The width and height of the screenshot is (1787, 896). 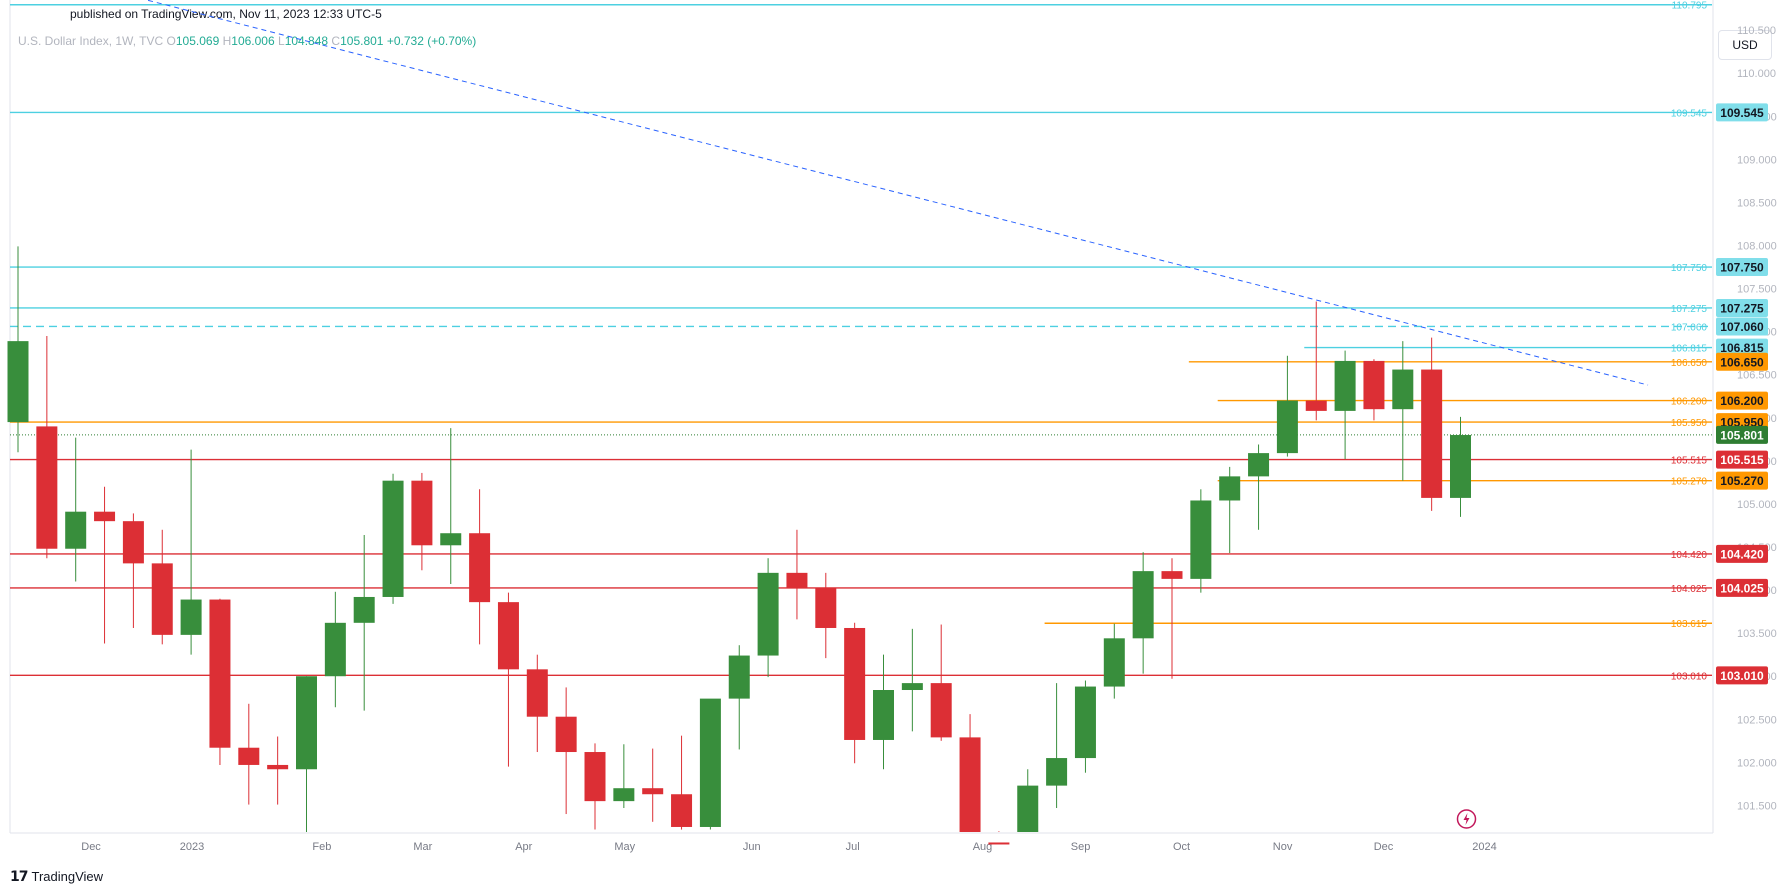 I want to click on price-tag-label: 103.010, so click(x=1742, y=676).